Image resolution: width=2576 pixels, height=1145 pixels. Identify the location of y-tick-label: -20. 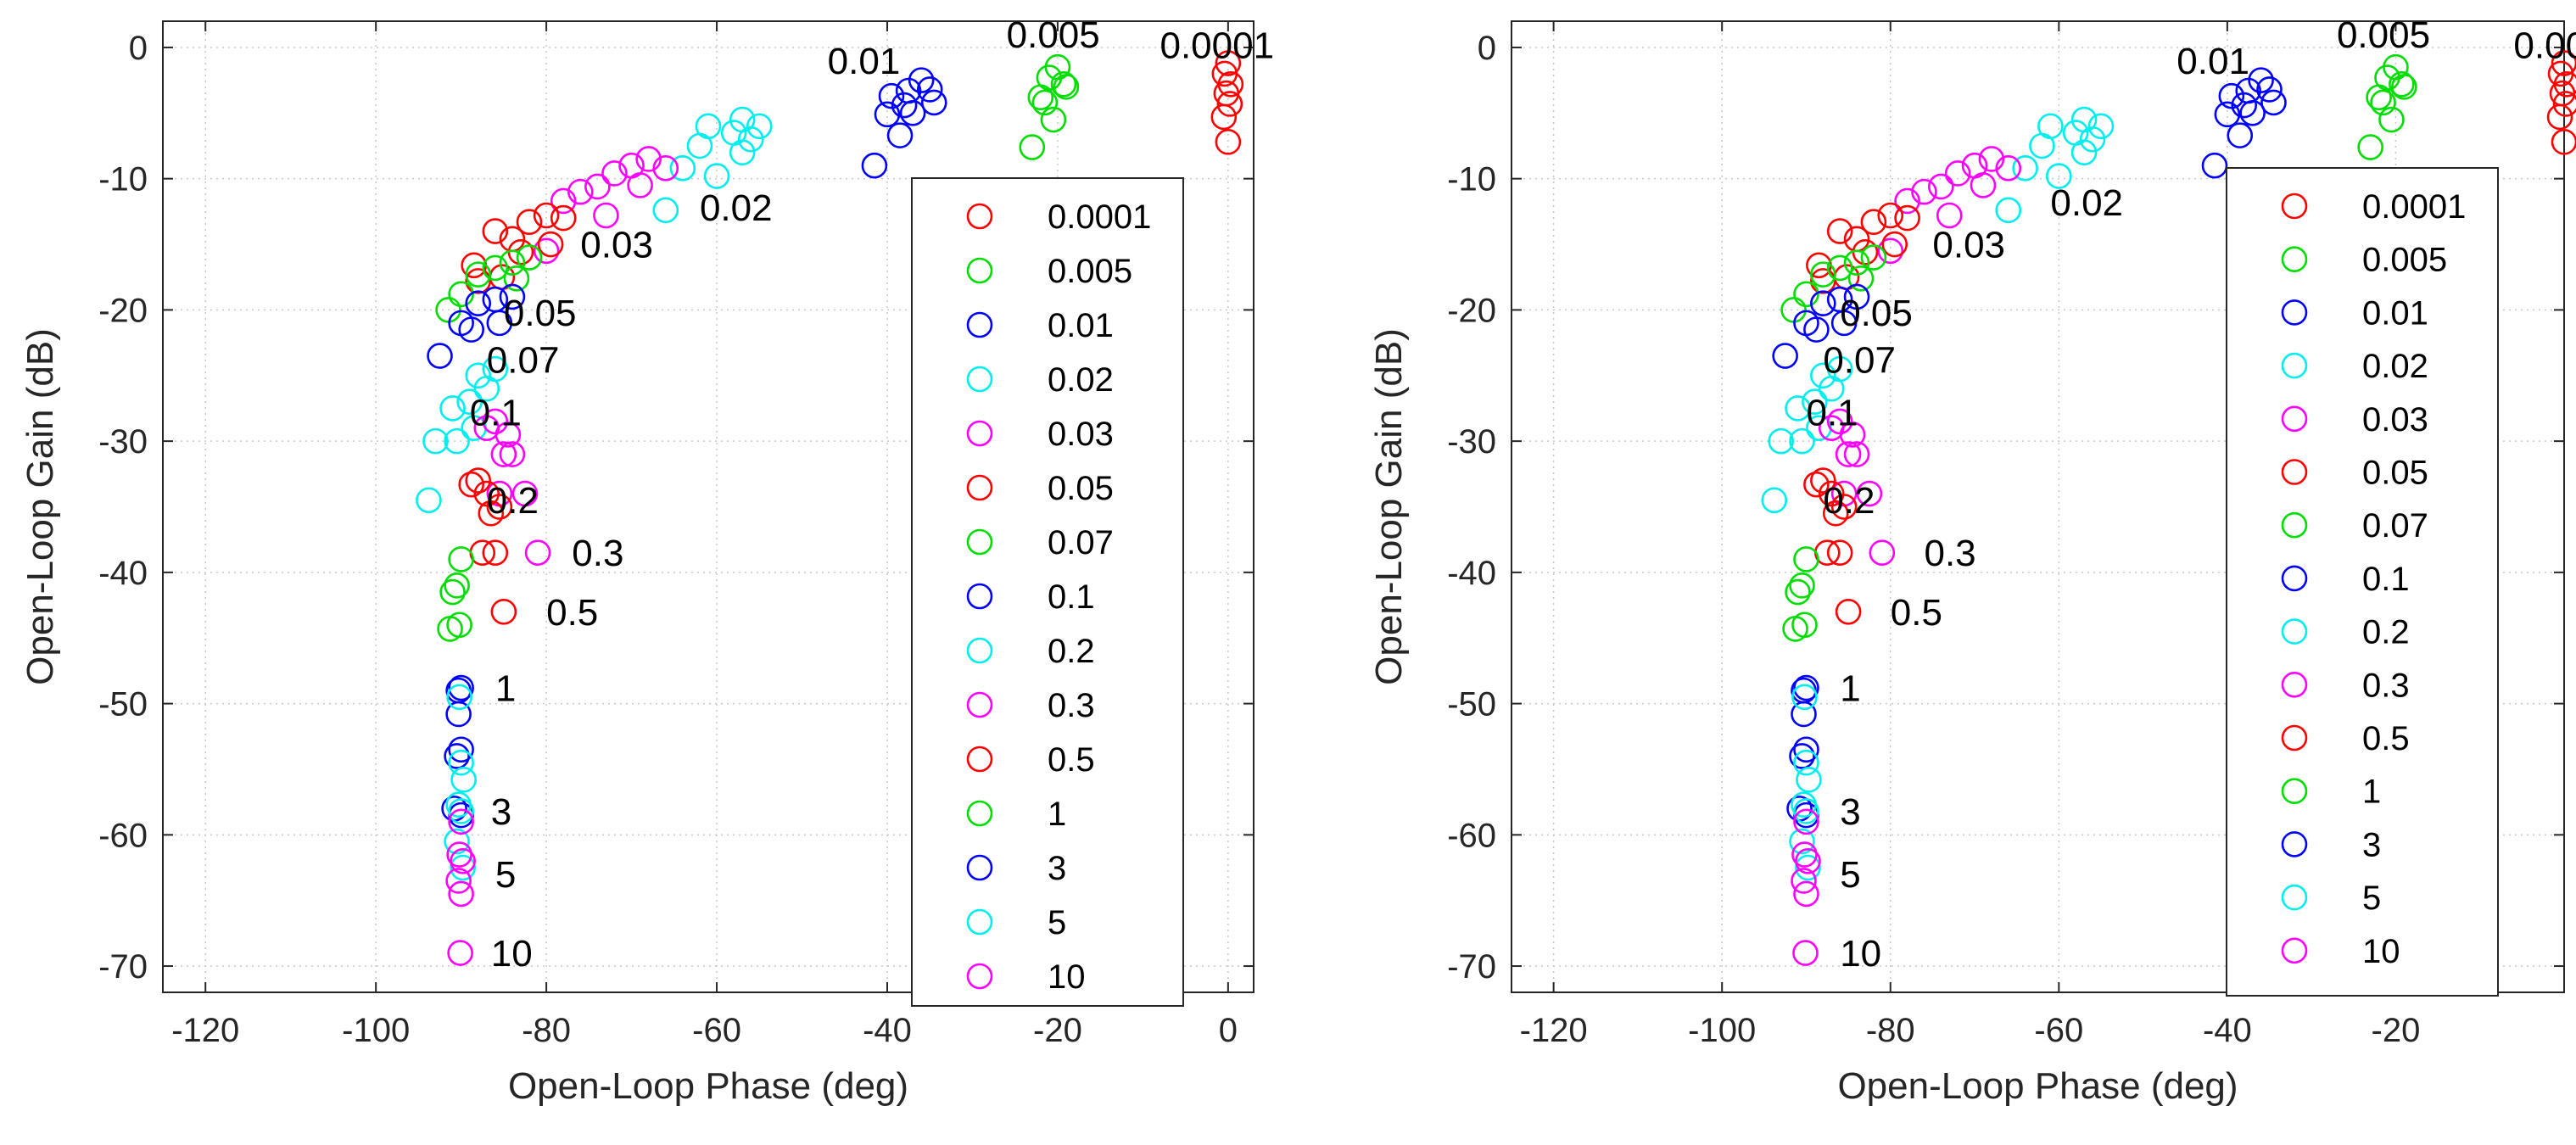
(123, 310).